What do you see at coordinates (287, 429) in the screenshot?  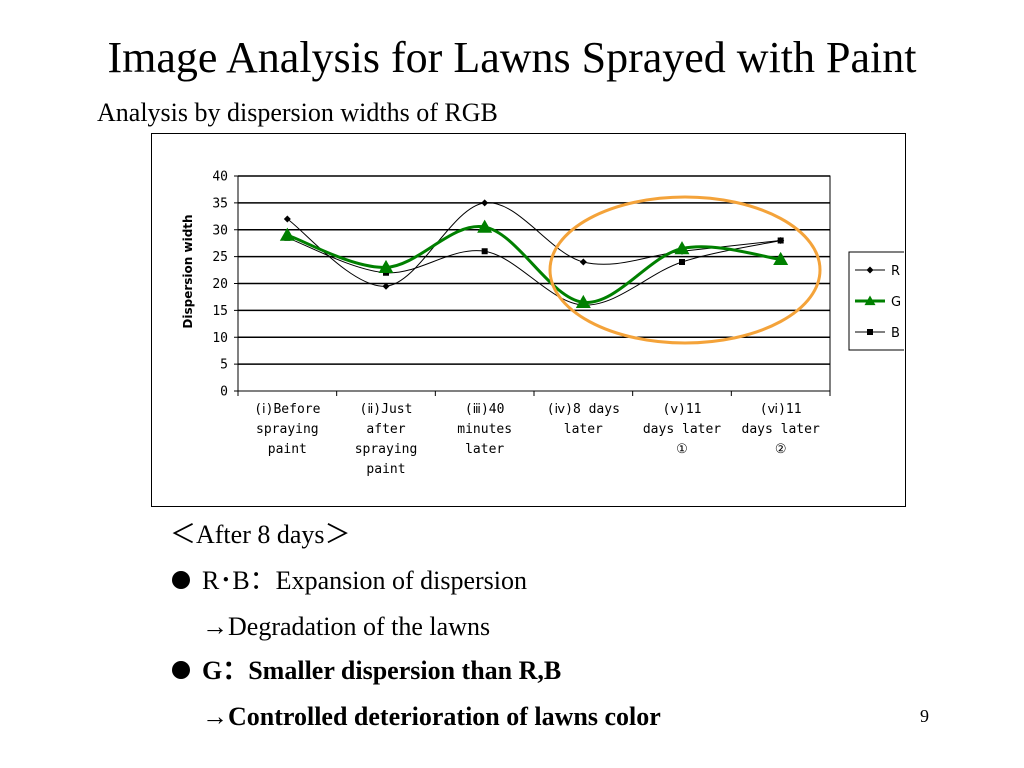 I see `x-tick-label: (ⅰ)Before spraying paint` at bounding box center [287, 429].